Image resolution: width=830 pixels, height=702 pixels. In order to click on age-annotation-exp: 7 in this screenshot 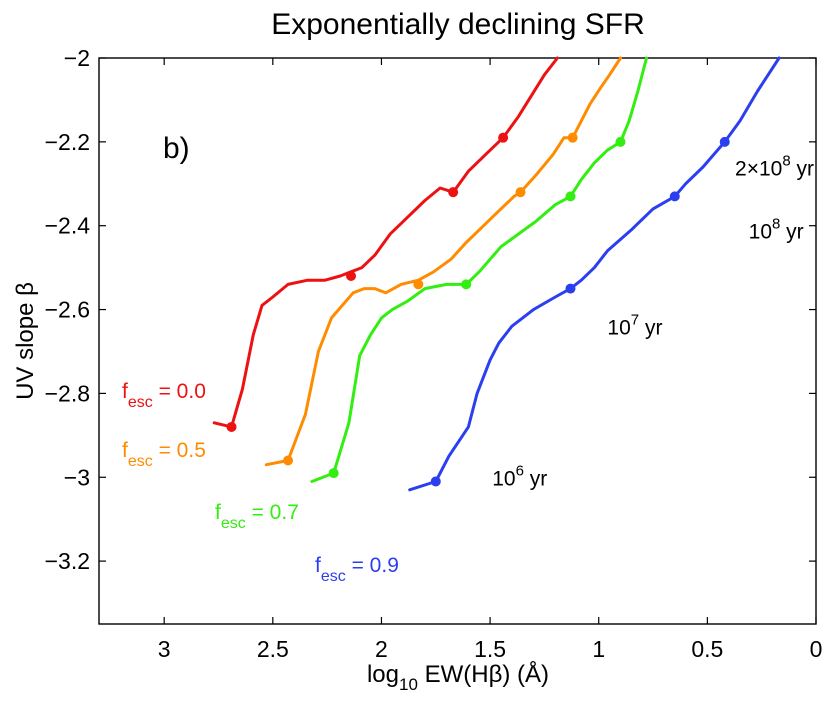, I will do `click(635, 320)`.